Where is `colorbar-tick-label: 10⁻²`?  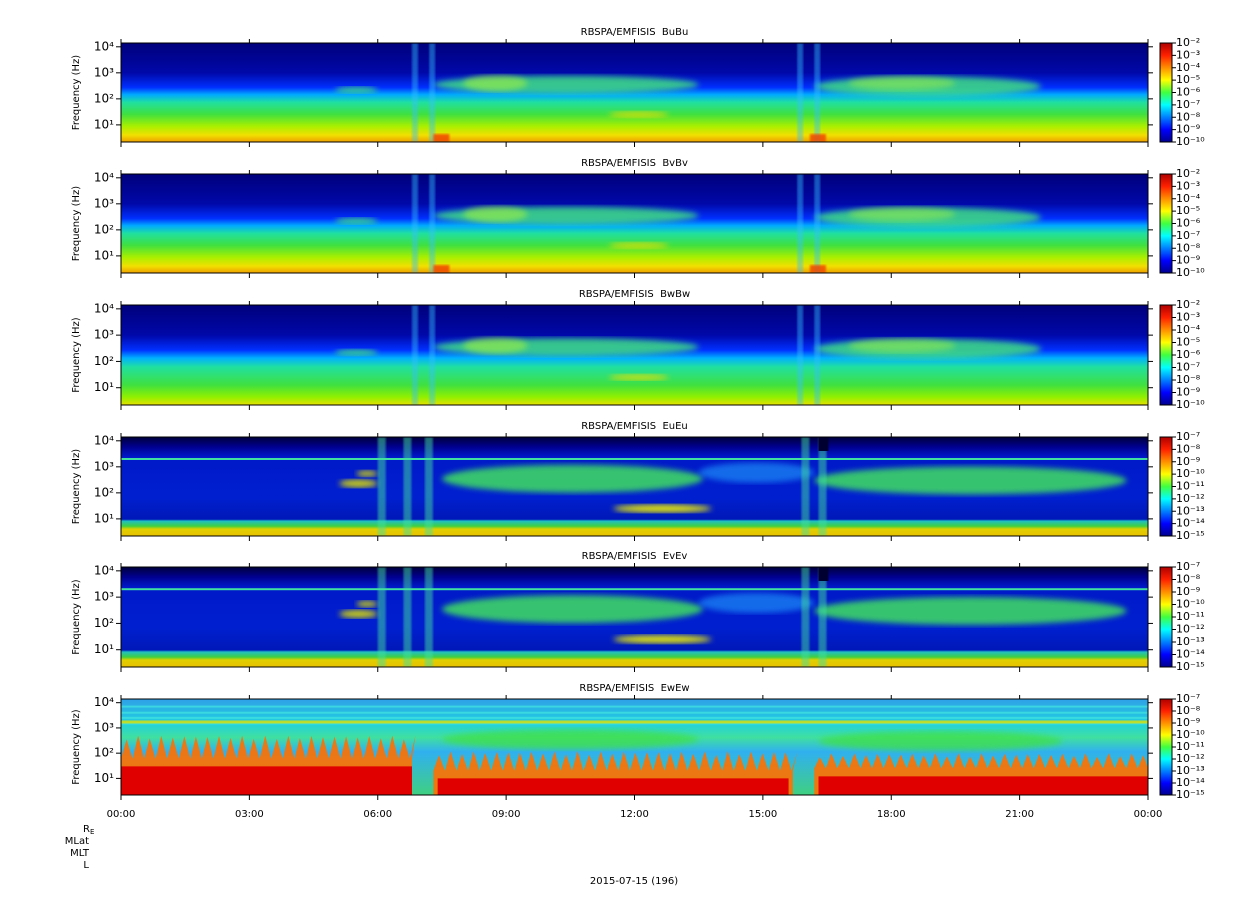 colorbar-tick-label: 10⁻² is located at coordinates (1188, 173).